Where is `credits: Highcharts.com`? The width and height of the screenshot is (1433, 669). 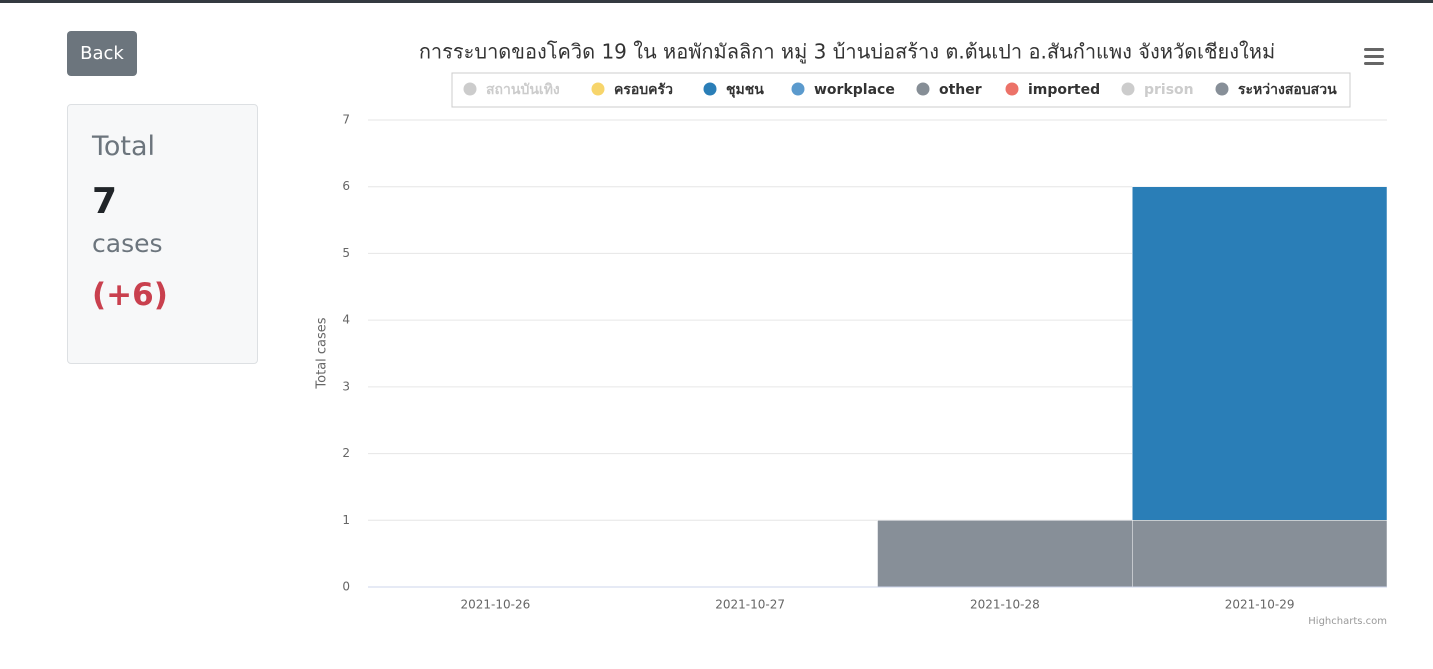
credits: Highcharts.com is located at coordinates (1347, 621).